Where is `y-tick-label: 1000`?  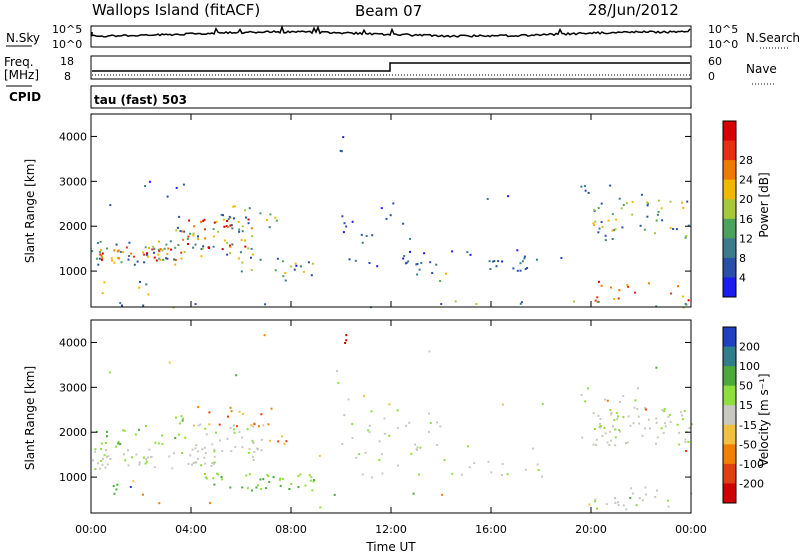
y-tick-label: 1000 is located at coordinates (73, 271).